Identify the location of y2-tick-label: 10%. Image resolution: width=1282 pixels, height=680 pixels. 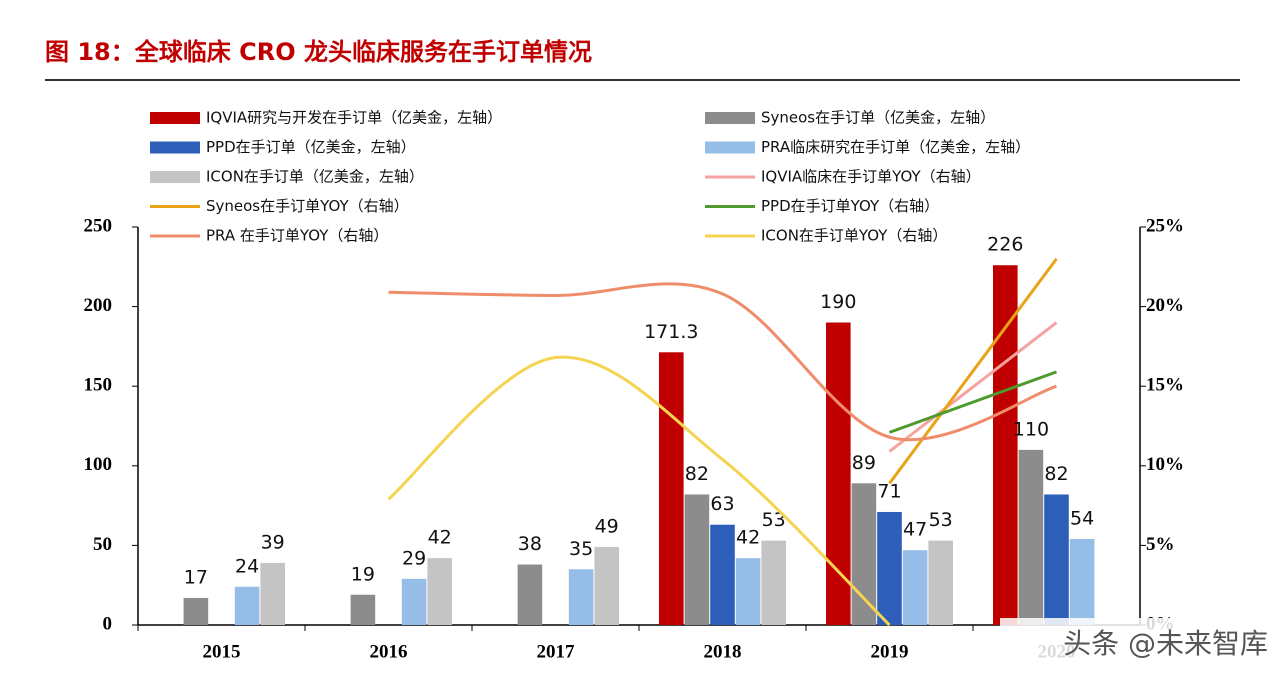
(1165, 464).